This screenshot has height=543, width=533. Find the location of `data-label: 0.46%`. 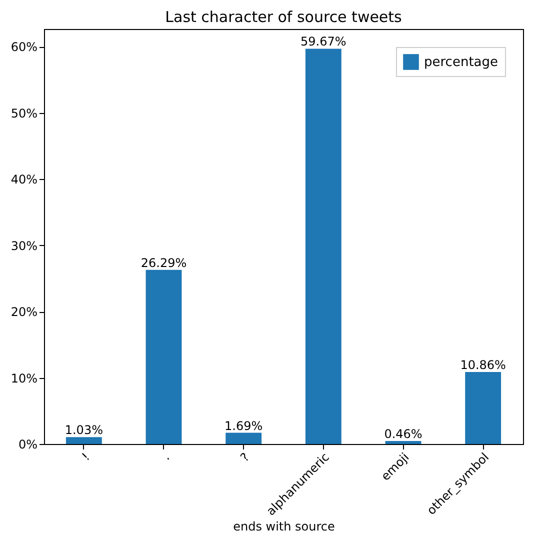

data-label: 0.46% is located at coordinates (403, 433).